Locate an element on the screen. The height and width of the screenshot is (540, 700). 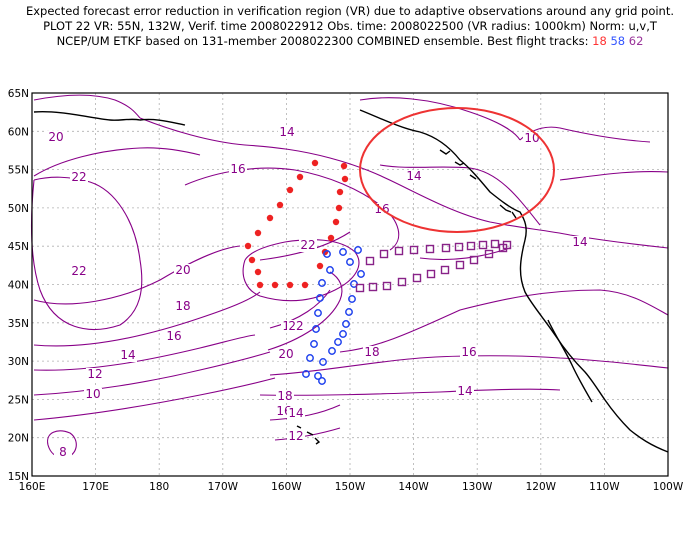
lon-label: 110W is located at coordinates (604, 487).